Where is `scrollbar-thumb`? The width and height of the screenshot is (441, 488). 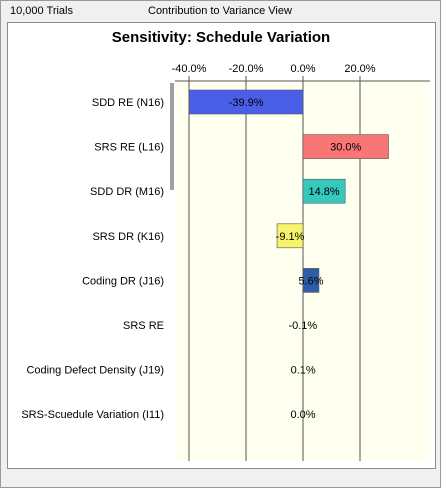 scrollbar-thumb is located at coordinates (172, 136).